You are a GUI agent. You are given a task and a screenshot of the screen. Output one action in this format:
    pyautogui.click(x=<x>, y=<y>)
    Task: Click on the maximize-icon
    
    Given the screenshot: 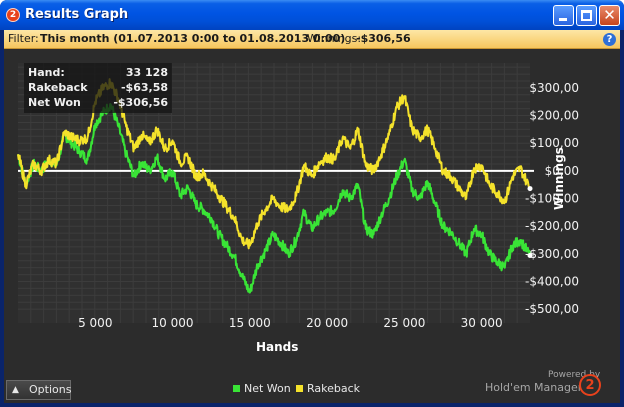 What is the action you would take?
    pyautogui.click(x=586, y=15)
    